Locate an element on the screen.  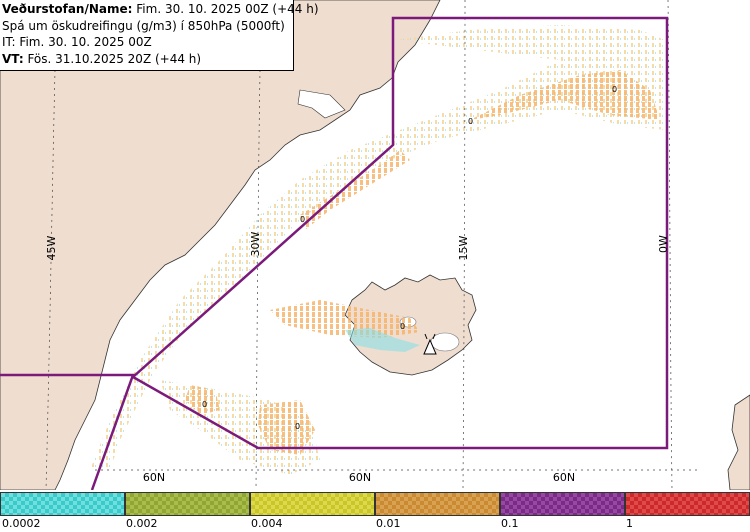
volcano-icon is located at coordinates (430, 344).